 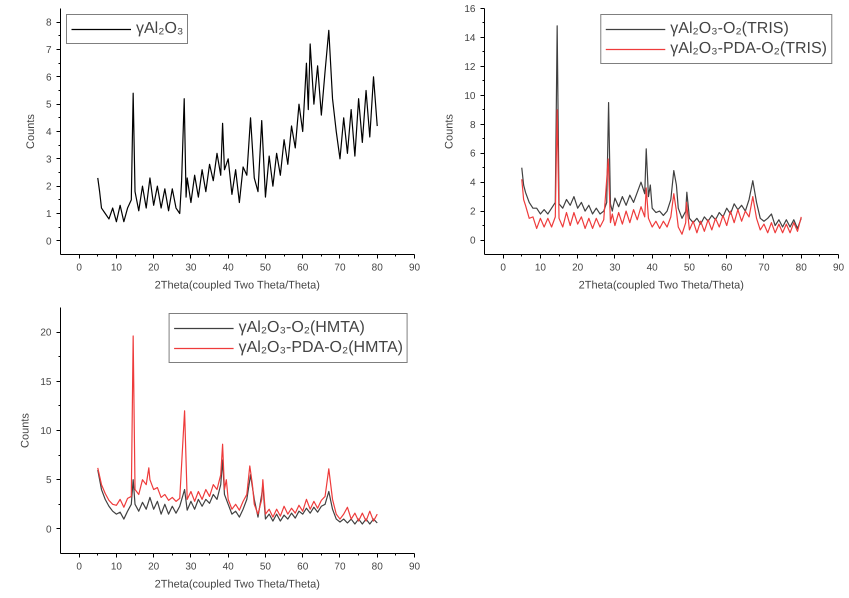 I want to click on legend-label: γAl₂O₃-PDA-O₂(HMTA), so click(x=320, y=348).